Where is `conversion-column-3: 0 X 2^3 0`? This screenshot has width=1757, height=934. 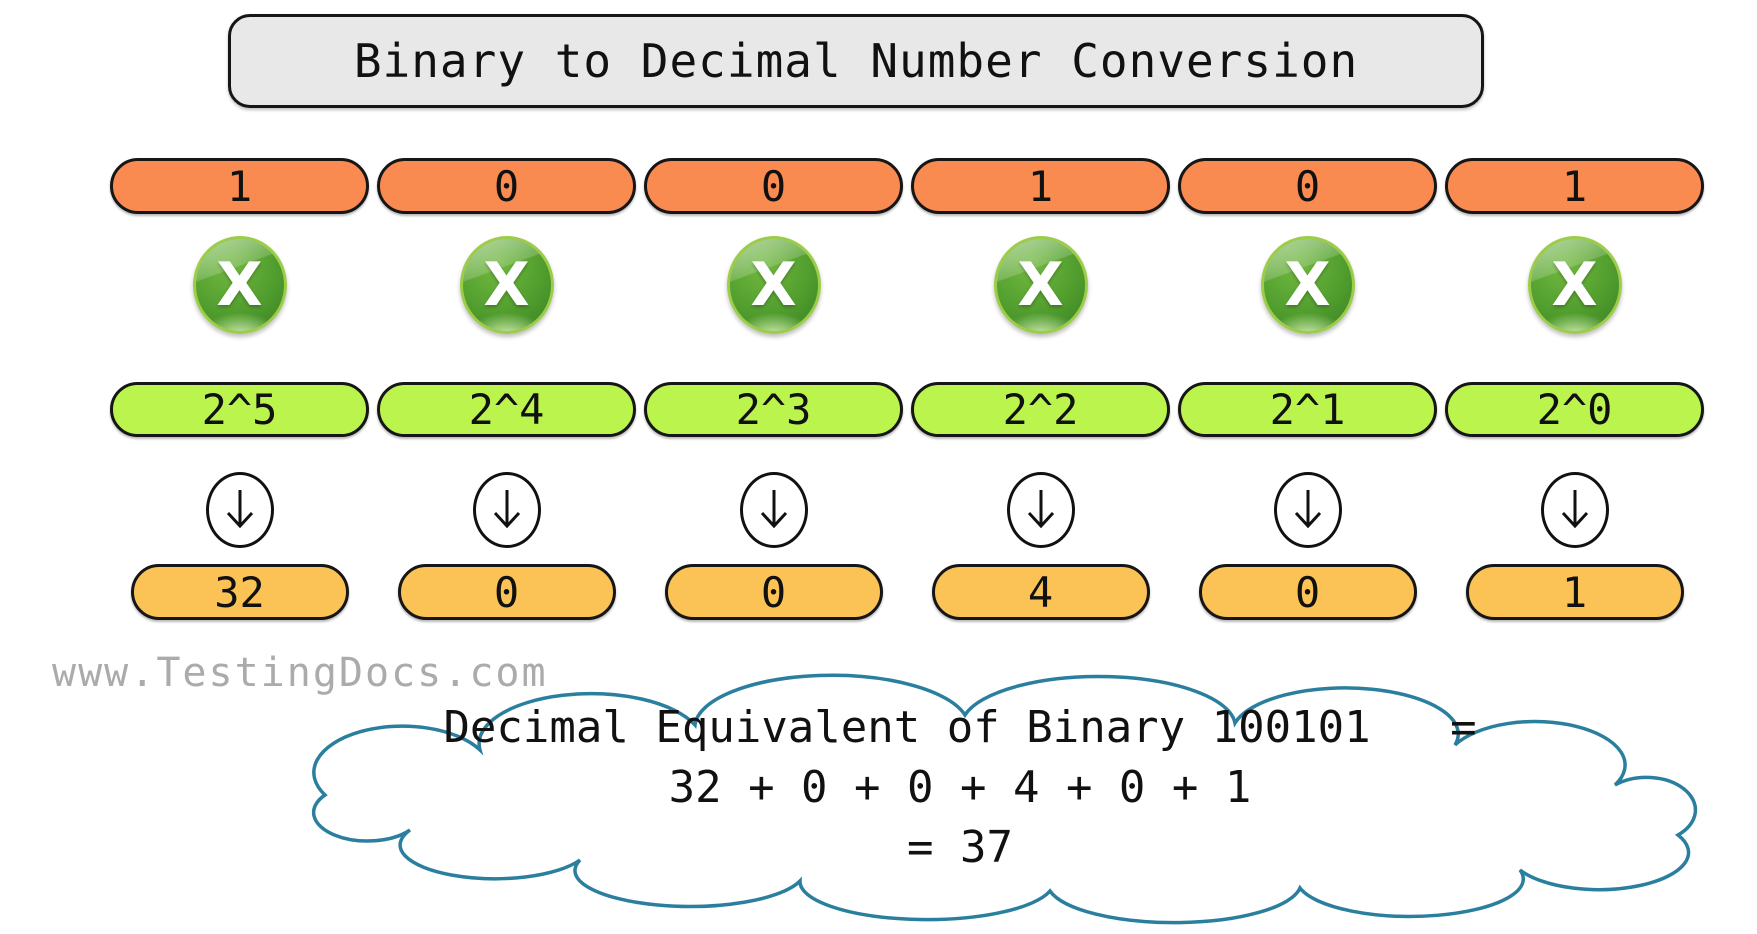 conversion-column-3: 0 X 2^3 0 is located at coordinates (773, 350).